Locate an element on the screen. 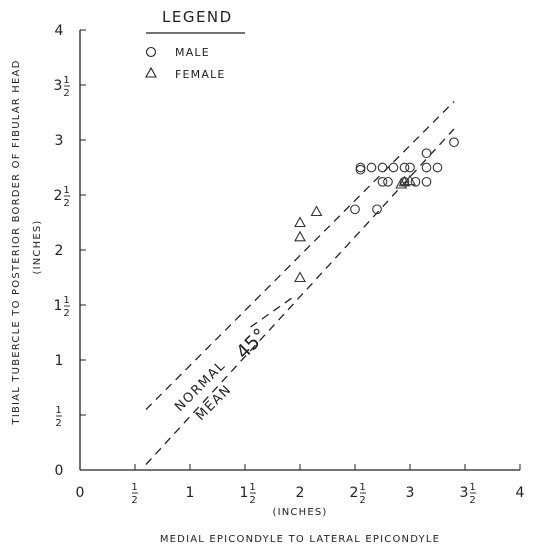 The width and height of the screenshot is (535, 548). y-tick-label-text: 1 is located at coordinates (59, 361).